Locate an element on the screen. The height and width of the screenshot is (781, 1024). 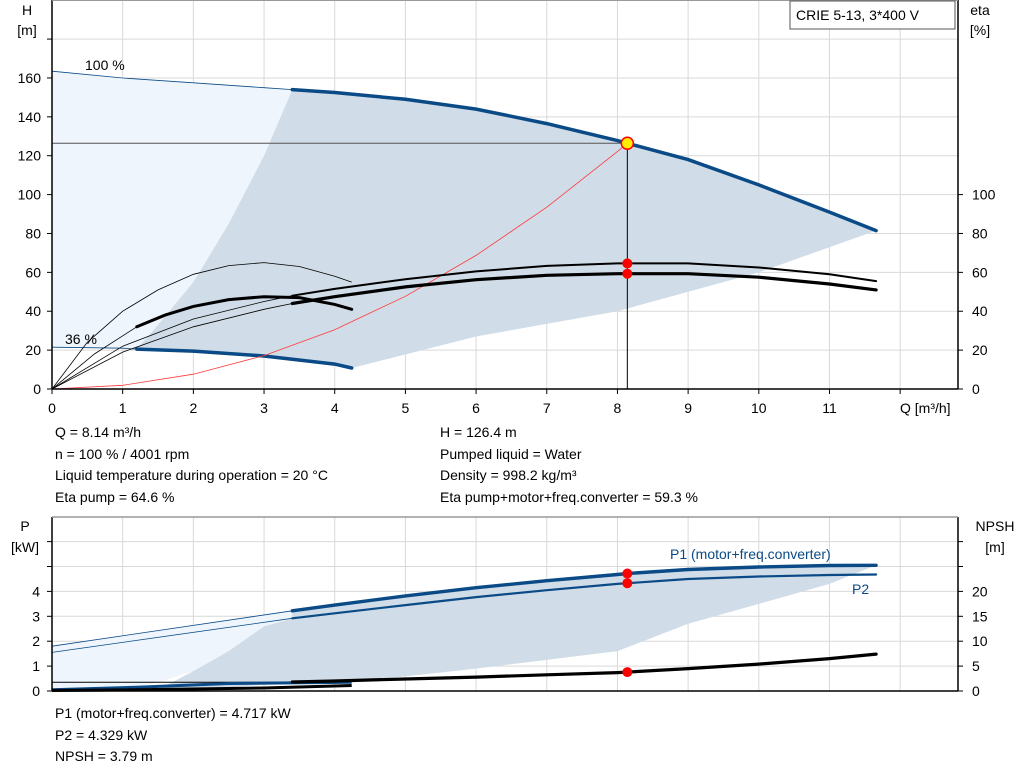
x-tick-label: 1 is located at coordinates (123, 408).